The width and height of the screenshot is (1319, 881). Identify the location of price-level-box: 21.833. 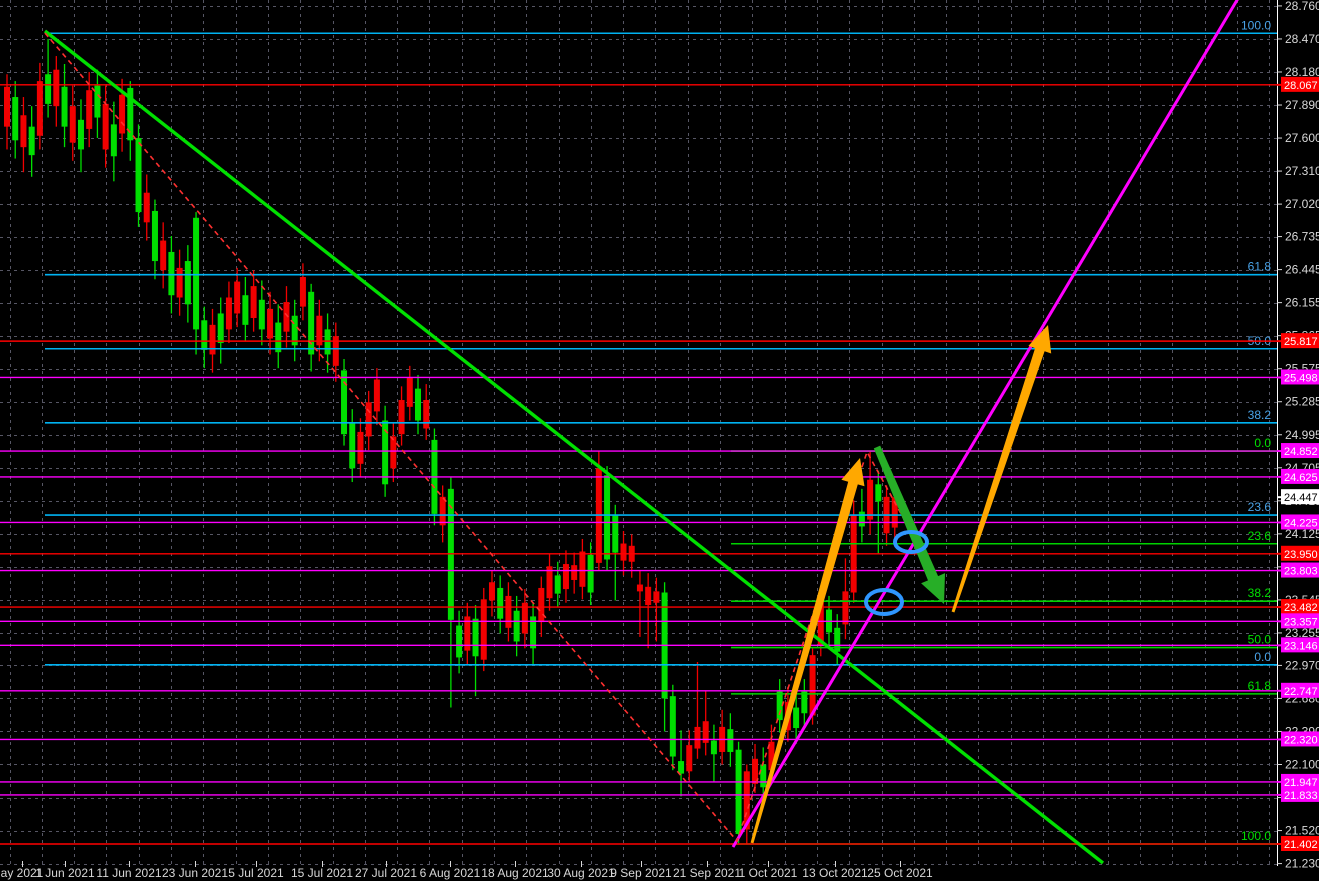
(1298, 794).